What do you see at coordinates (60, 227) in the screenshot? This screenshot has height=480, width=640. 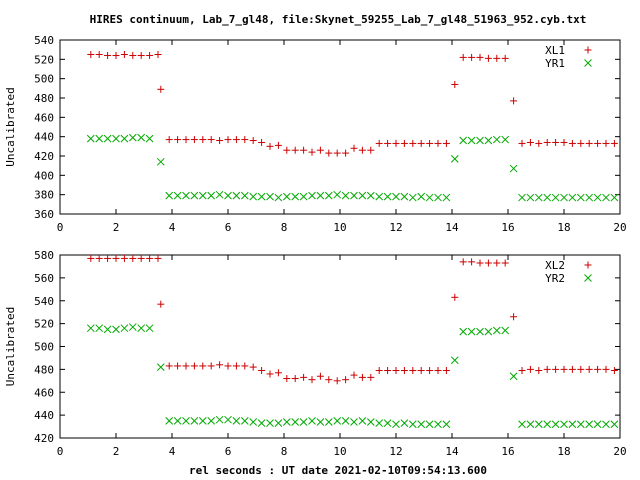 I see `x-tick-label: 0` at bounding box center [60, 227].